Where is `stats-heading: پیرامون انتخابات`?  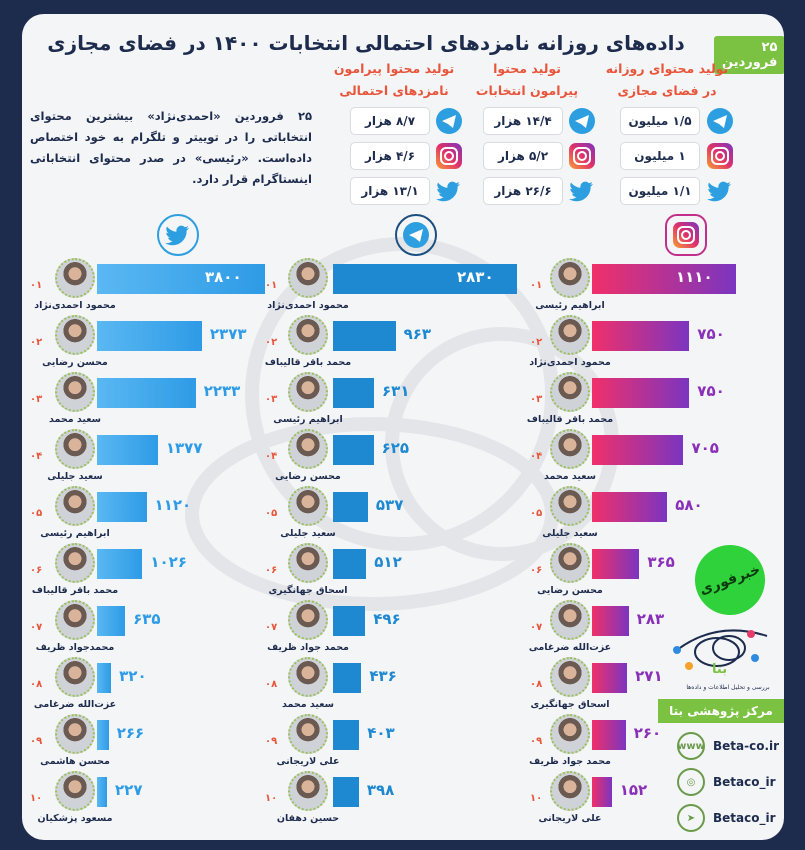
stats-heading: پیرامون انتخابات is located at coordinates (527, 90).